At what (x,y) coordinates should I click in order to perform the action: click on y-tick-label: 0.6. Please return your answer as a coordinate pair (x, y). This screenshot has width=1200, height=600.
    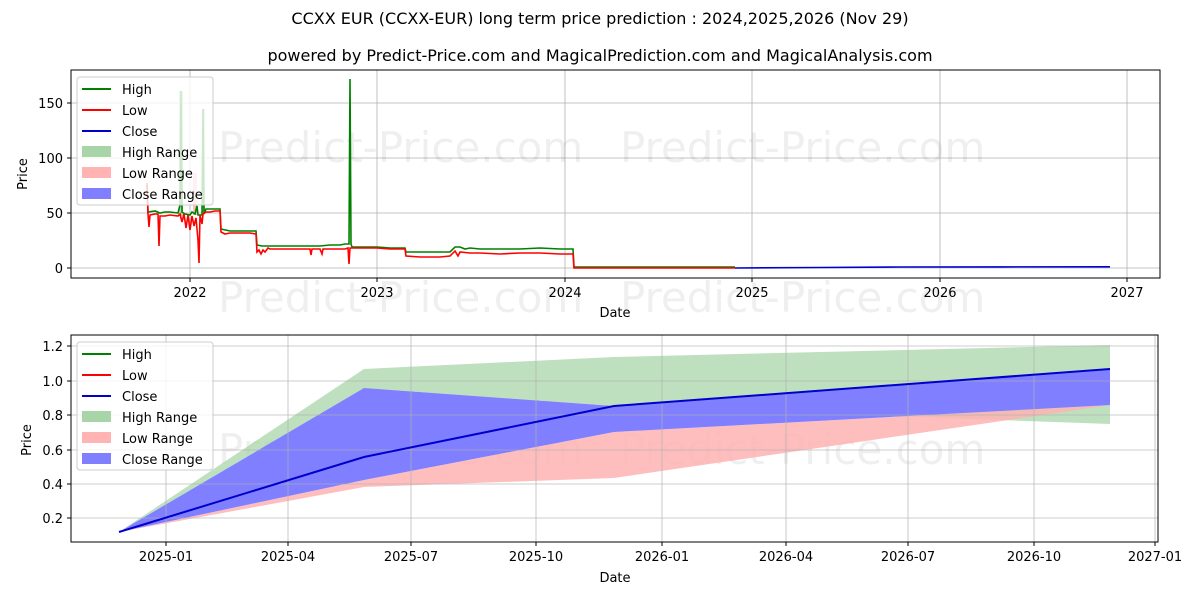
    Looking at the image, I should click on (52, 451).